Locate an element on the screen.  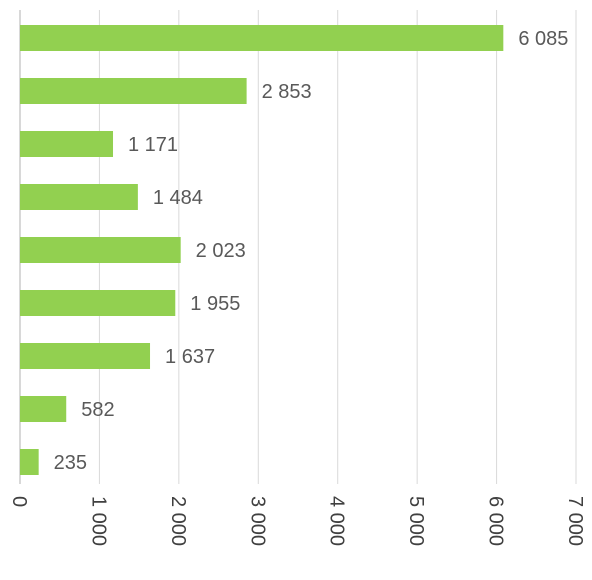
bar-value-label: 235 is located at coordinates (70, 463).